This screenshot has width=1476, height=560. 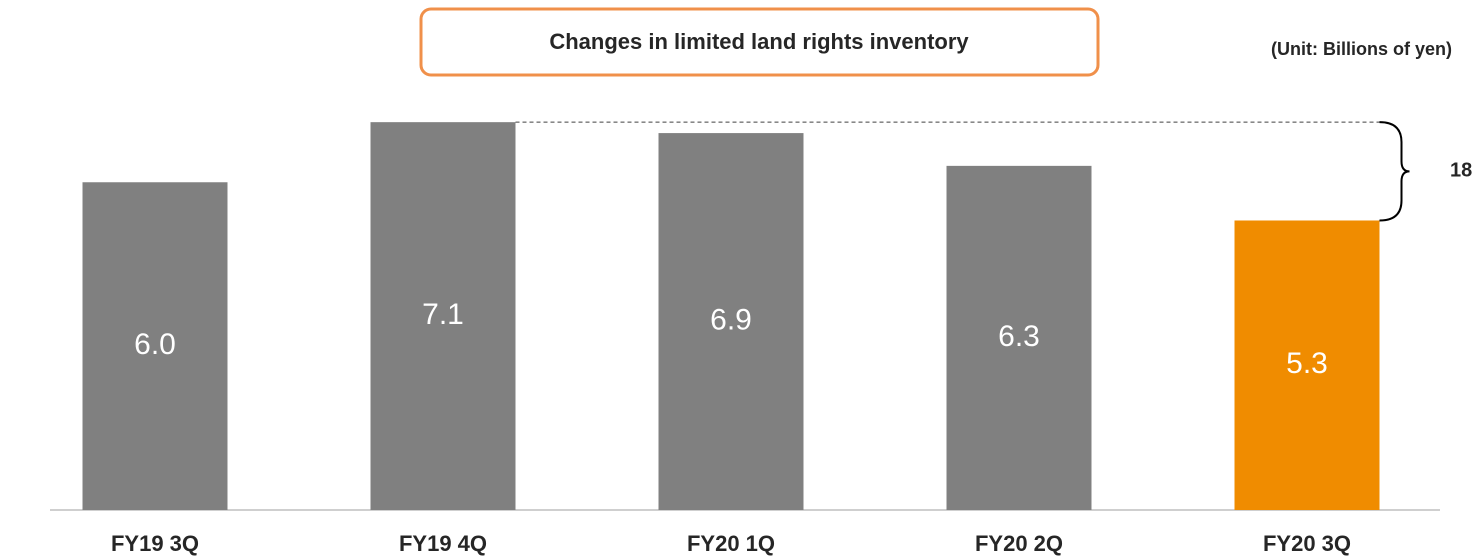 I want to click on value-label: 6.9, so click(x=731, y=319).